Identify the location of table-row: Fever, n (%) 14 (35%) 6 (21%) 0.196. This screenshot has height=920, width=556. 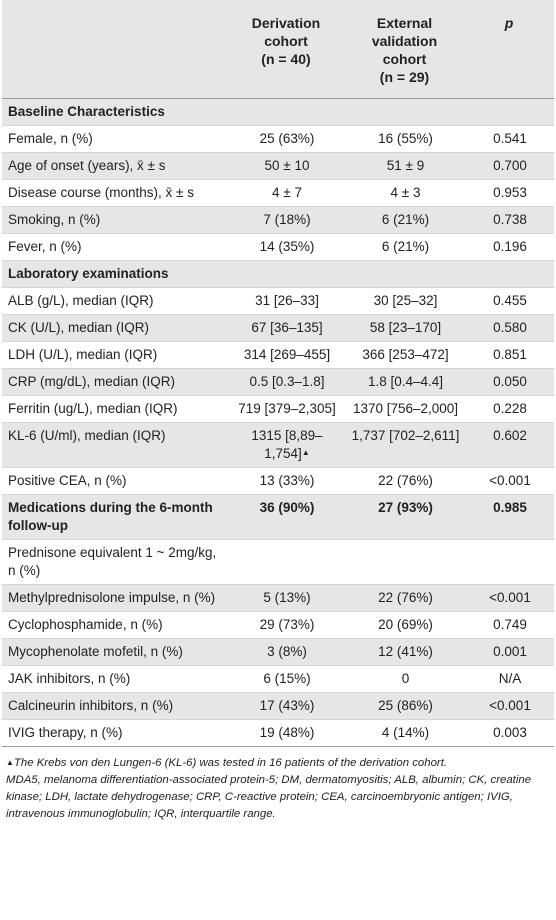
(278, 247).